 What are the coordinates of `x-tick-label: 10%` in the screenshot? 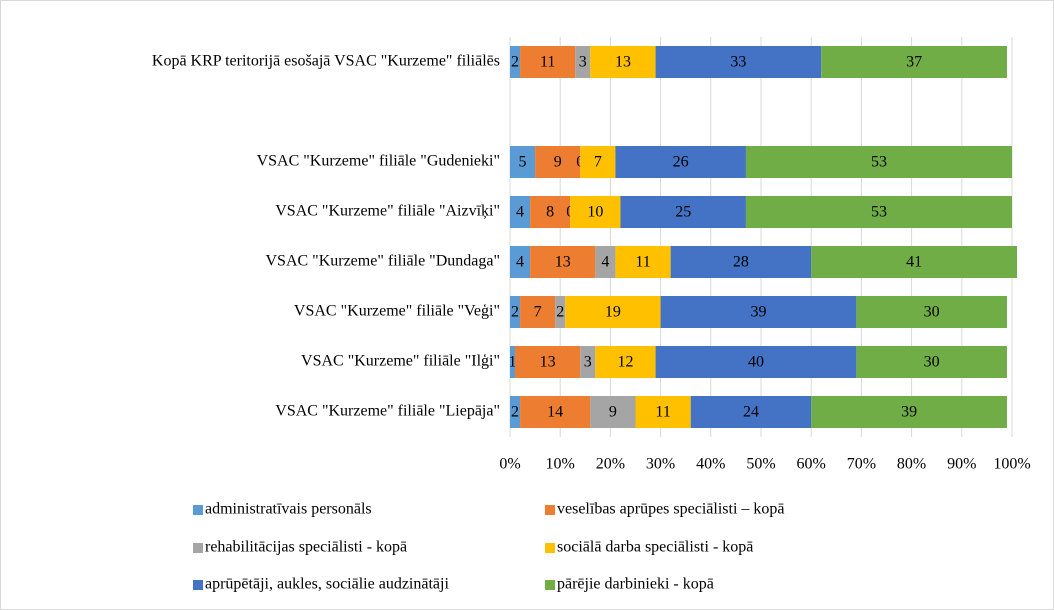 It's located at (560, 464).